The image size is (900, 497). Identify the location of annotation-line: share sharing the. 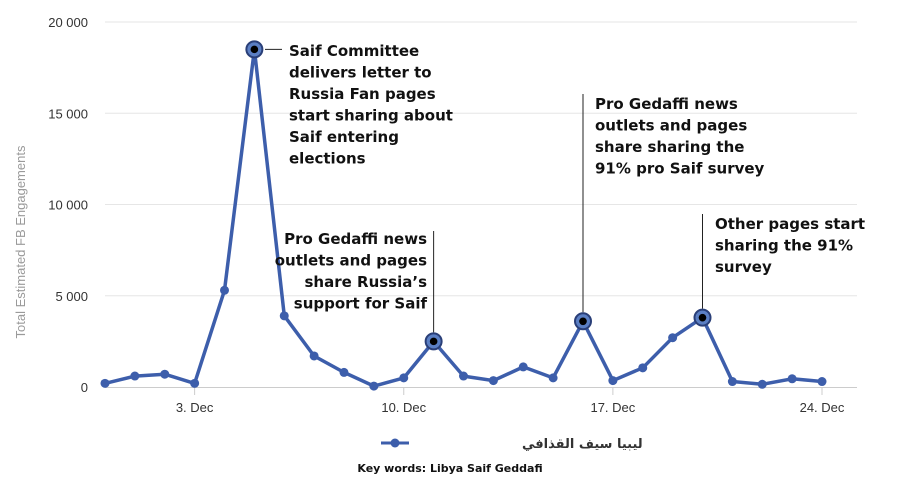
(669, 147).